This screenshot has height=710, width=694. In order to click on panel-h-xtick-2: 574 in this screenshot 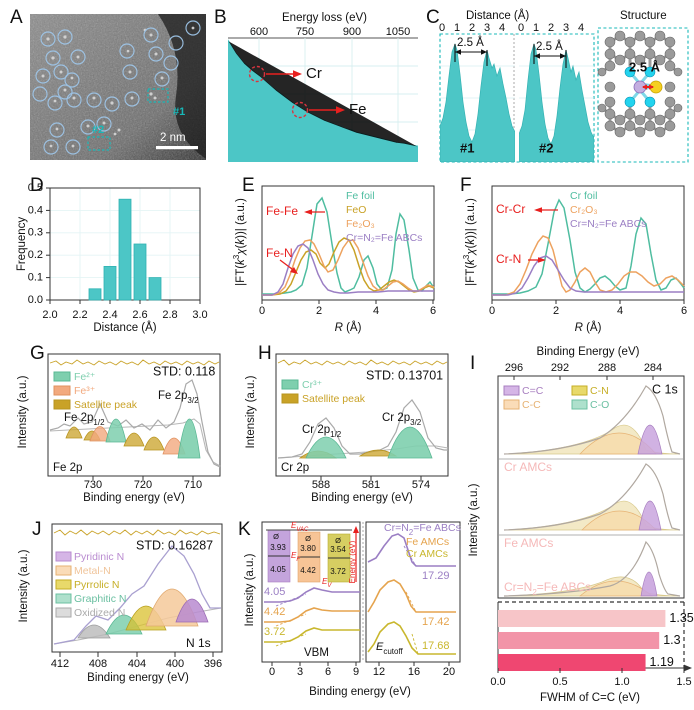, I will do `click(421, 485)`.